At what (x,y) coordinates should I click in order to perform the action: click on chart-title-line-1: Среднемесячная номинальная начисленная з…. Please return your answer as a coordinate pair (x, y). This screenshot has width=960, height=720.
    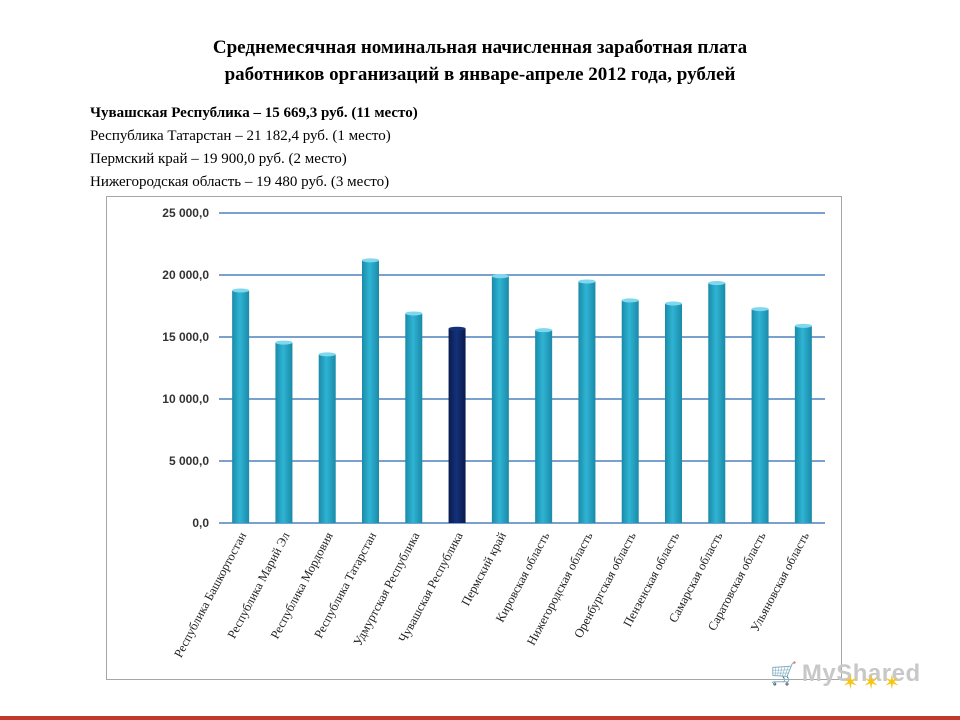
    Looking at the image, I should click on (480, 47).